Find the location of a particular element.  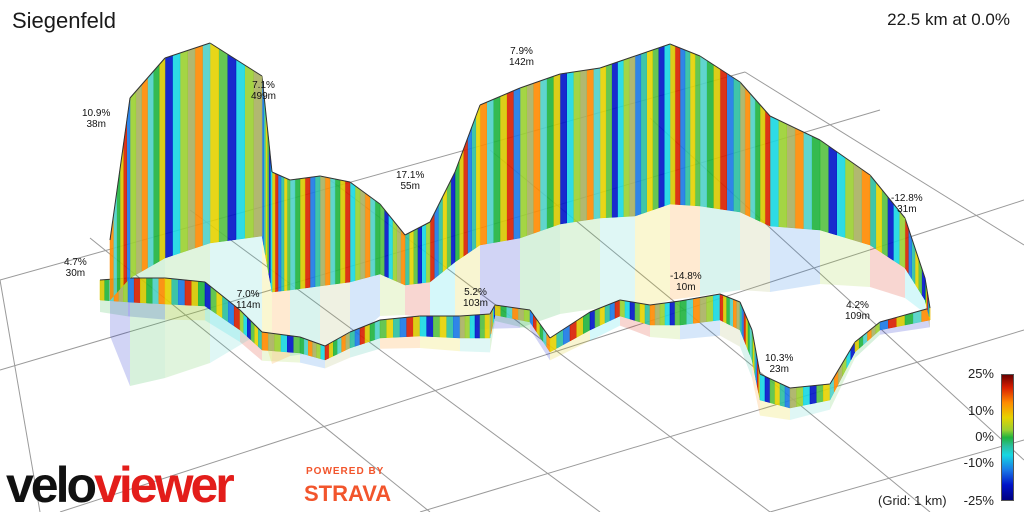

grade-annotation: 10.9% 38m is located at coordinates (96, 119).